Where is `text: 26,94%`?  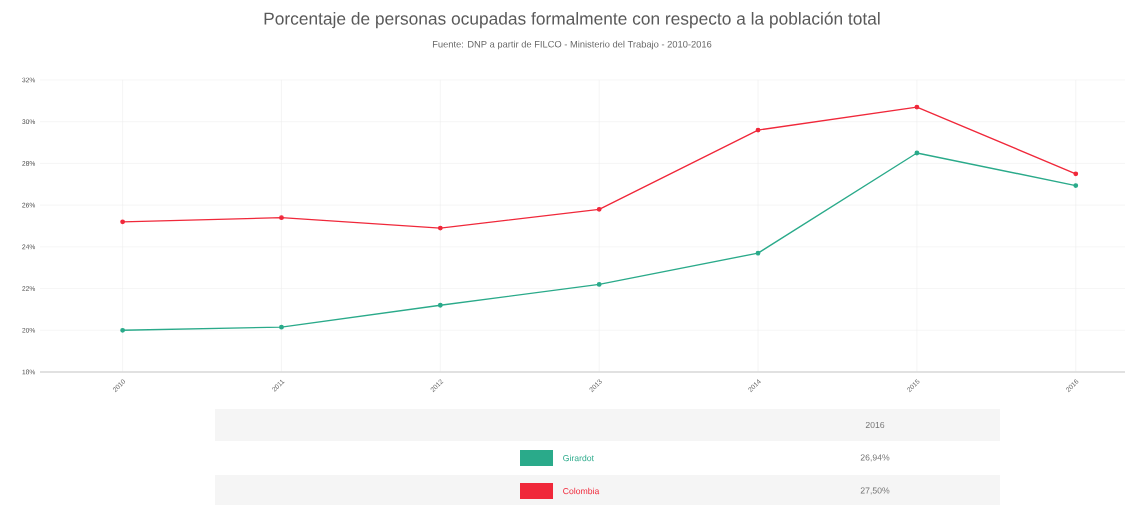
text: 26,94% is located at coordinates (875, 458).